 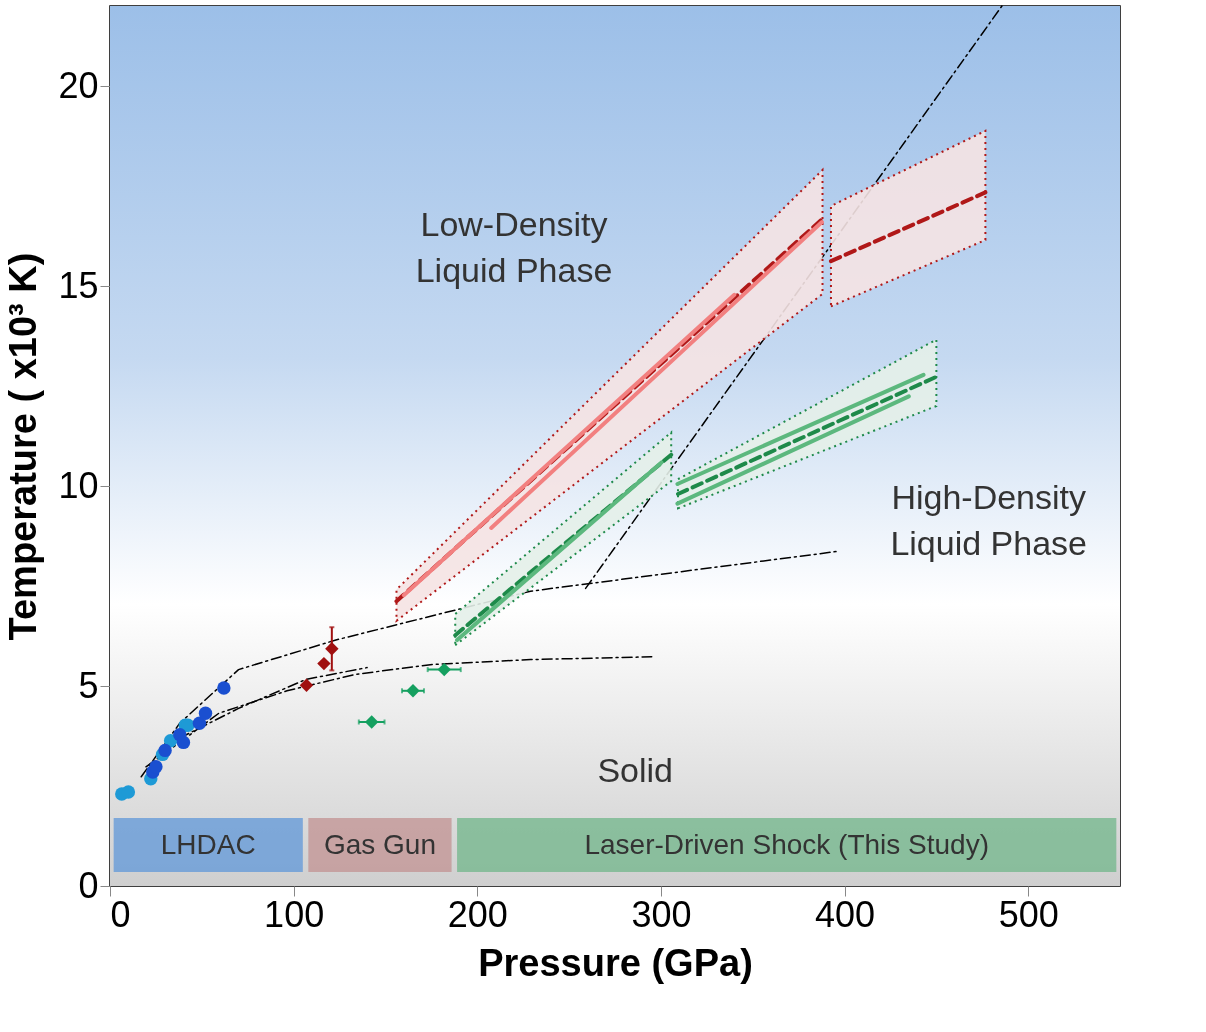 What do you see at coordinates (635, 769) in the screenshot?
I see `annotation: Solid` at bounding box center [635, 769].